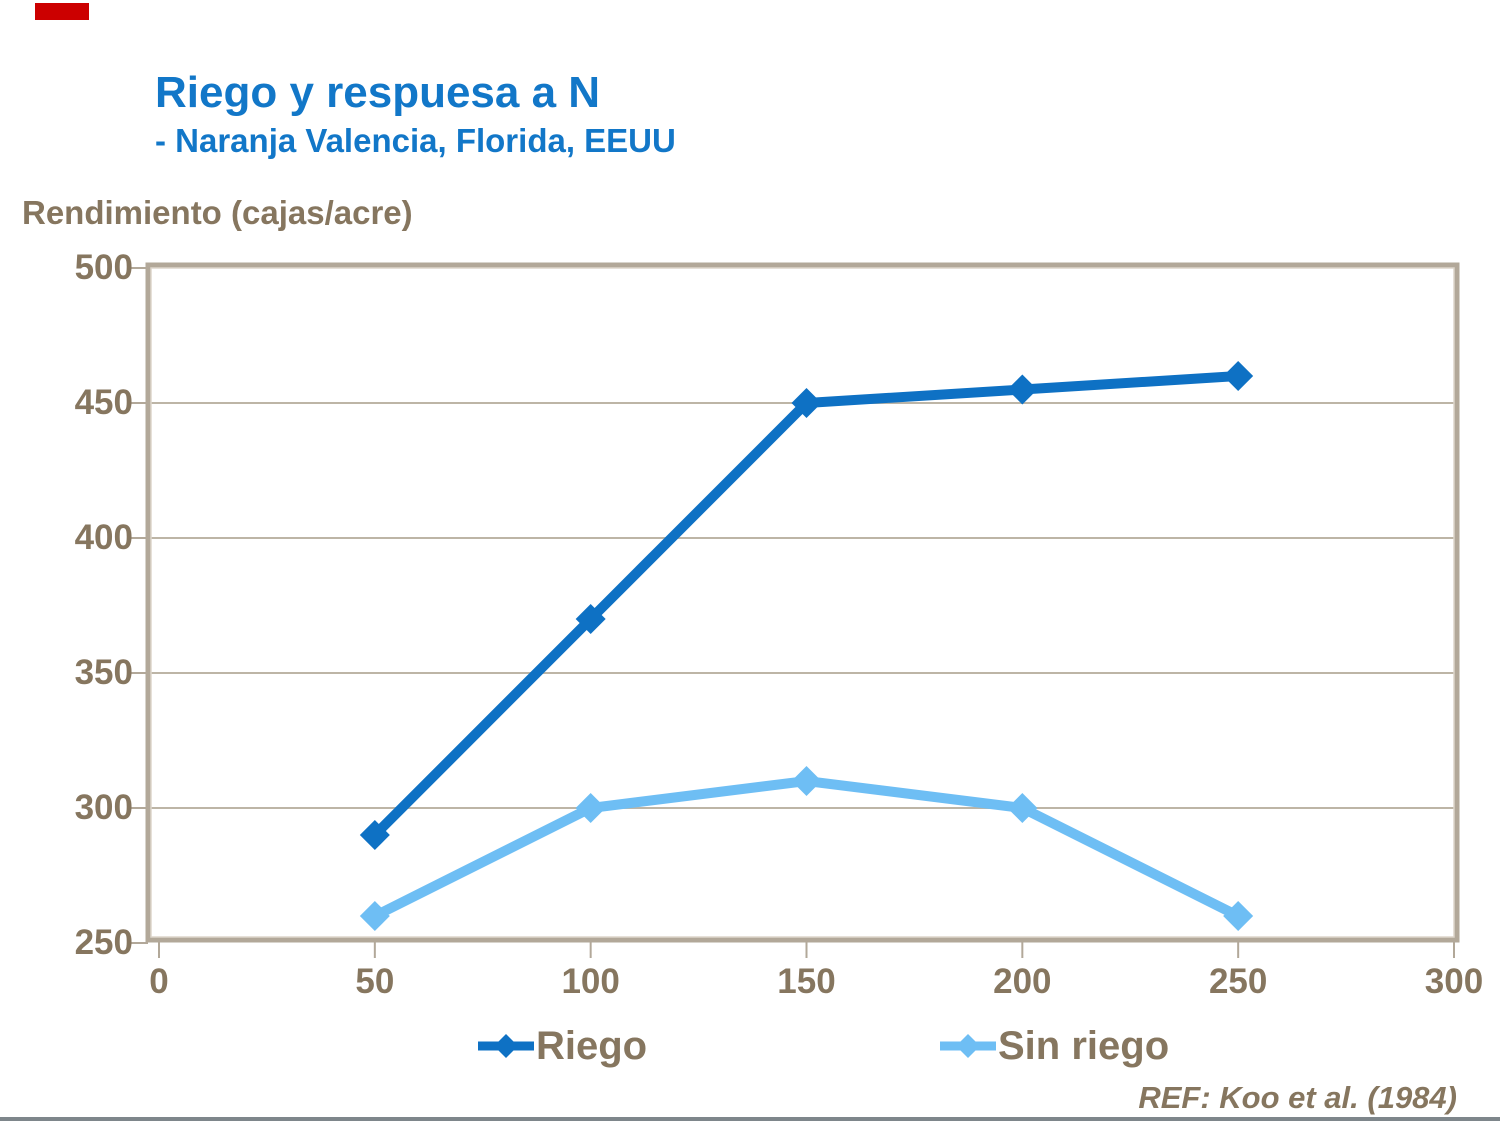 This screenshot has width=1500, height=1126. What do you see at coordinates (217, 212) in the screenshot?
I see `y-axis-title: Rendimiento (cajas/acre)` at bounding box center [217, 212].